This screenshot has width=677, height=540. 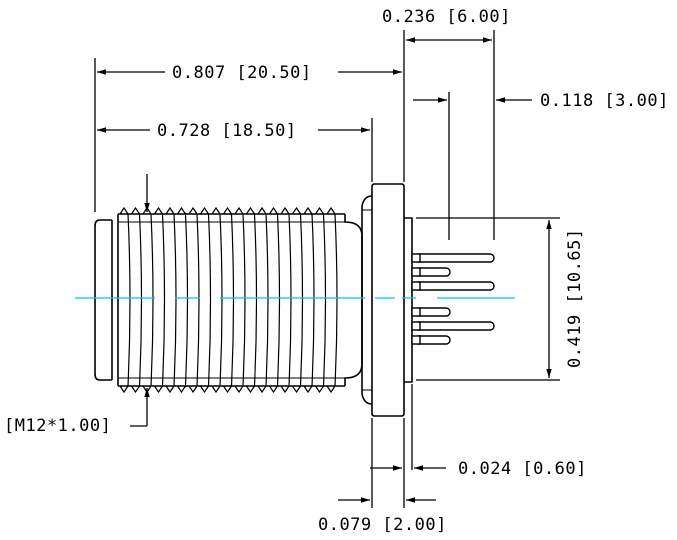 I want to click on dim-pin-length: 0.236 [6.00], so click(x=446, y=17).